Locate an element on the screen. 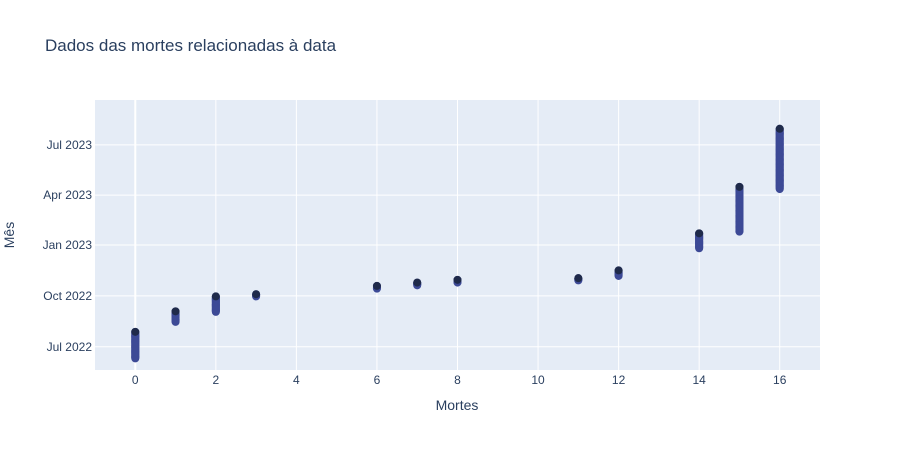 This screenshot has width=900, height=450. x-tick-label: 14 is located at coordinates (699, 380).